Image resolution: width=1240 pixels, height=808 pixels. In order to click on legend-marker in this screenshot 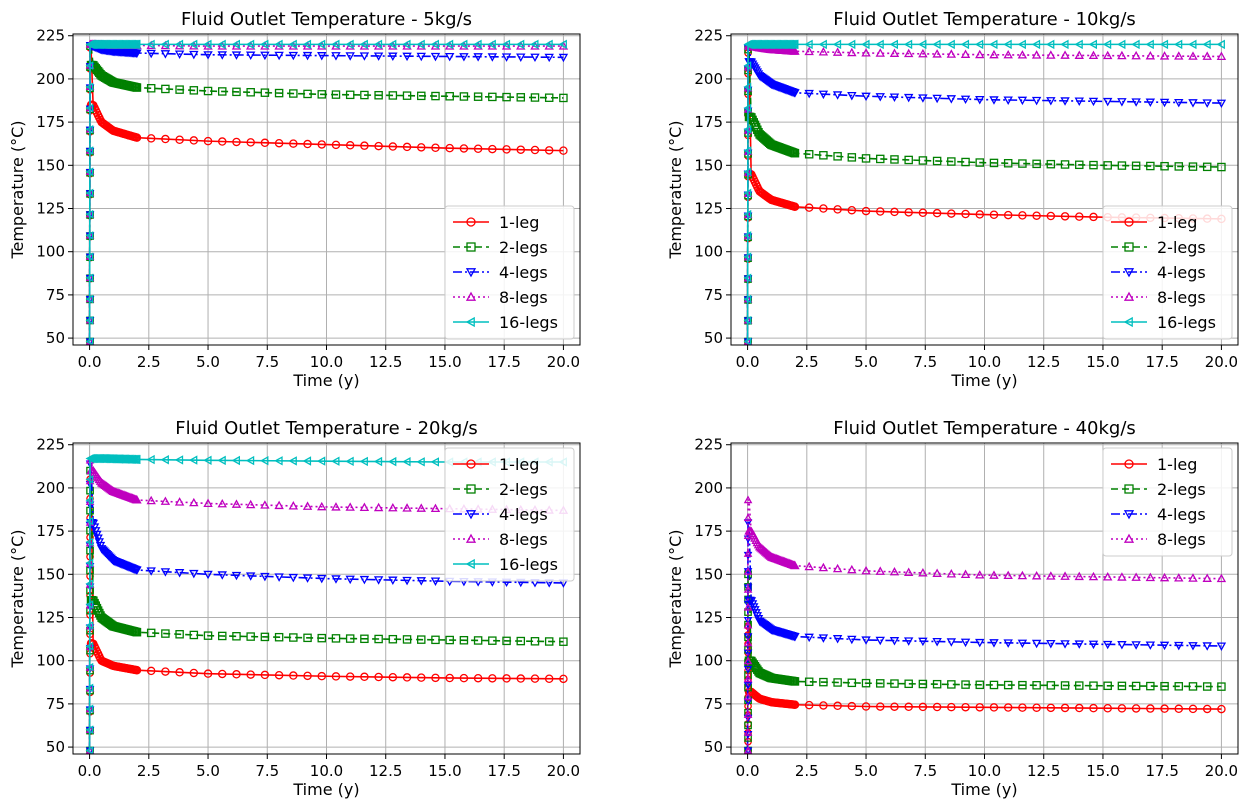, I will do `click(471, 247)`.